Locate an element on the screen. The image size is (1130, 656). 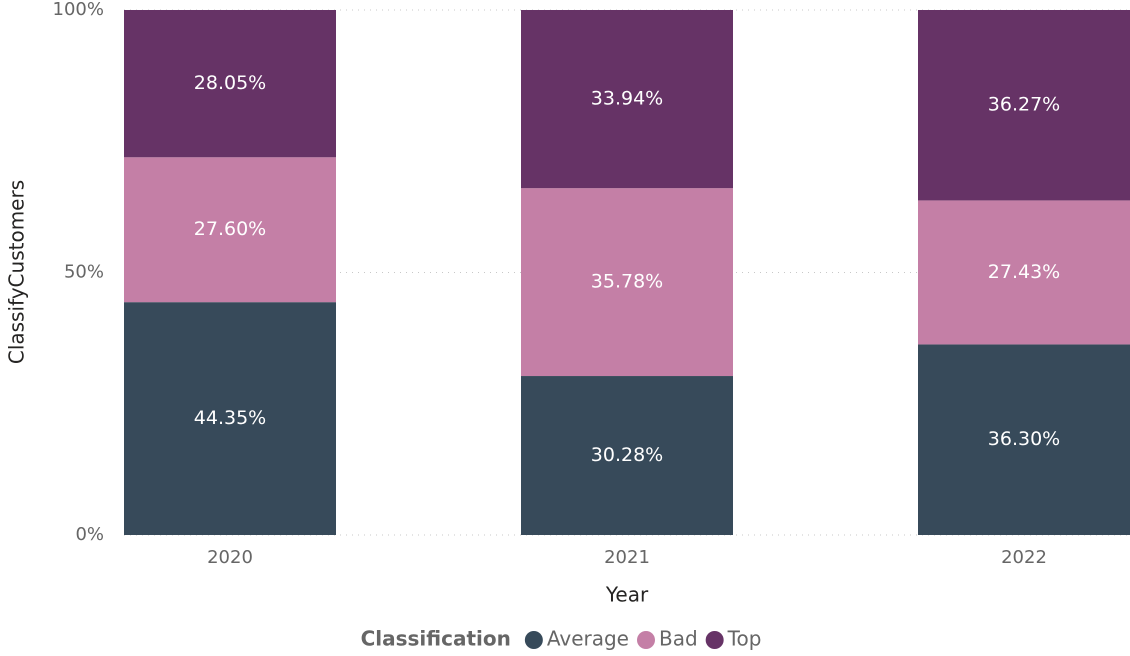
legend-label: Top is located at coordinates (744, 639).